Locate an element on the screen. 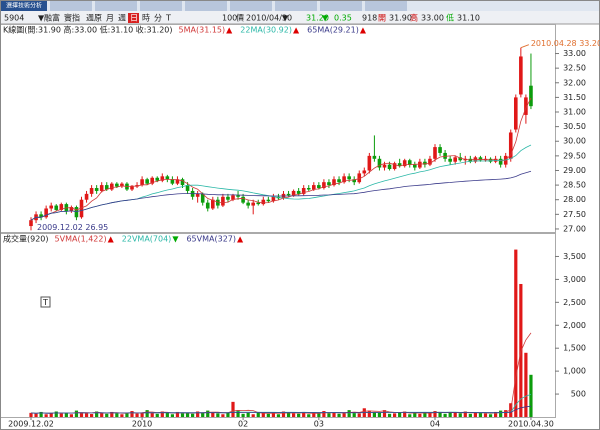 The image size is (600, 430). toolbar-item: 5904 is located at coordinates (14, 18).